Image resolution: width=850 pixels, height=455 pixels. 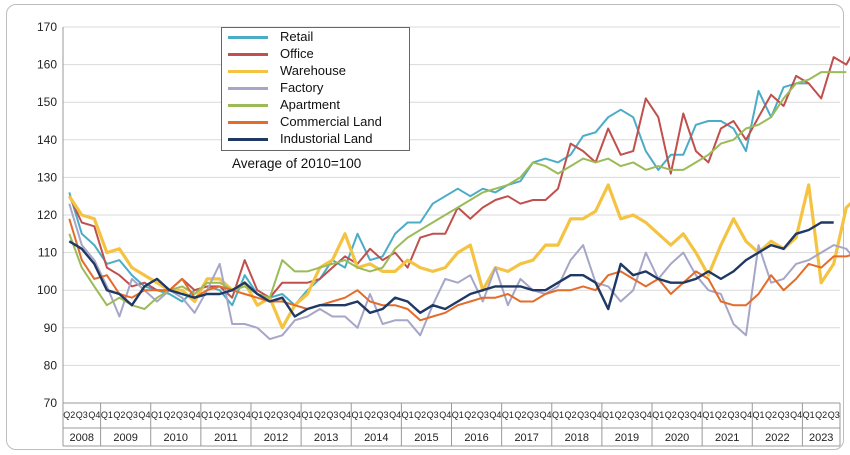 What do you see at coordinates (51, 328) in the screenshot?
I see `y-tick-label: 90` at bounding box center [51, 328].